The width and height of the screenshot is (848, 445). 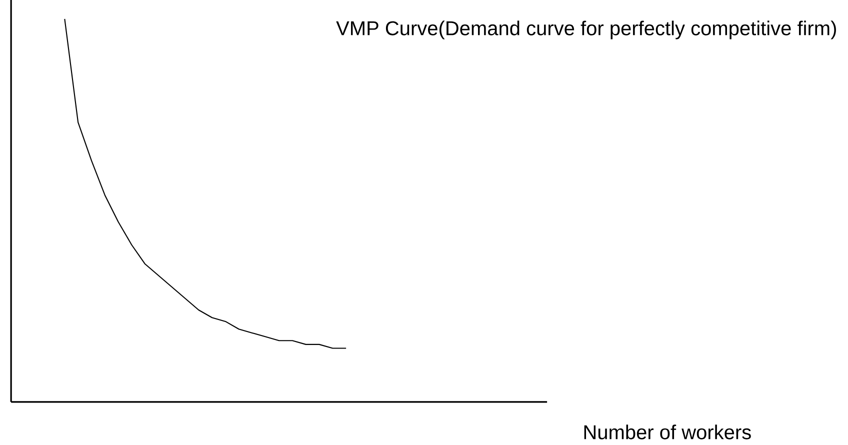 What do you see at coordinates (586, 30) in the screenshot?
I see `chart-title: VMP Curve(Demand curve for perfectly competitive firm)` at bounding box center [586, 30].